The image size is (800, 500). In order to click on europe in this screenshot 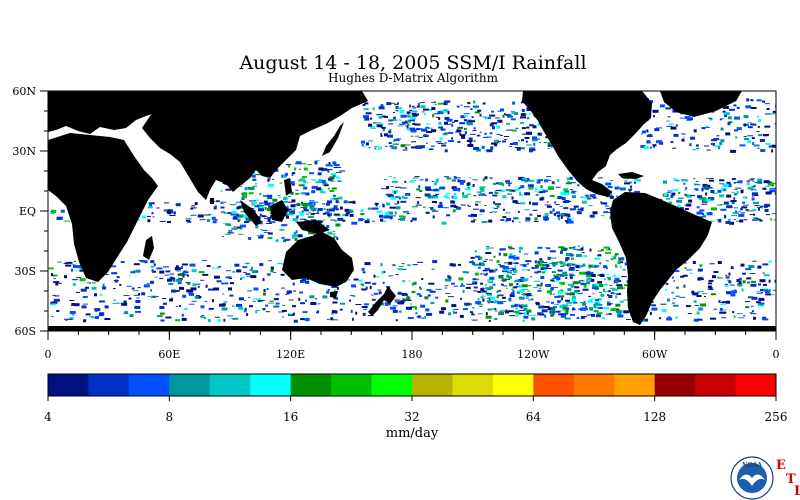, I will do `click(108, 112)`.